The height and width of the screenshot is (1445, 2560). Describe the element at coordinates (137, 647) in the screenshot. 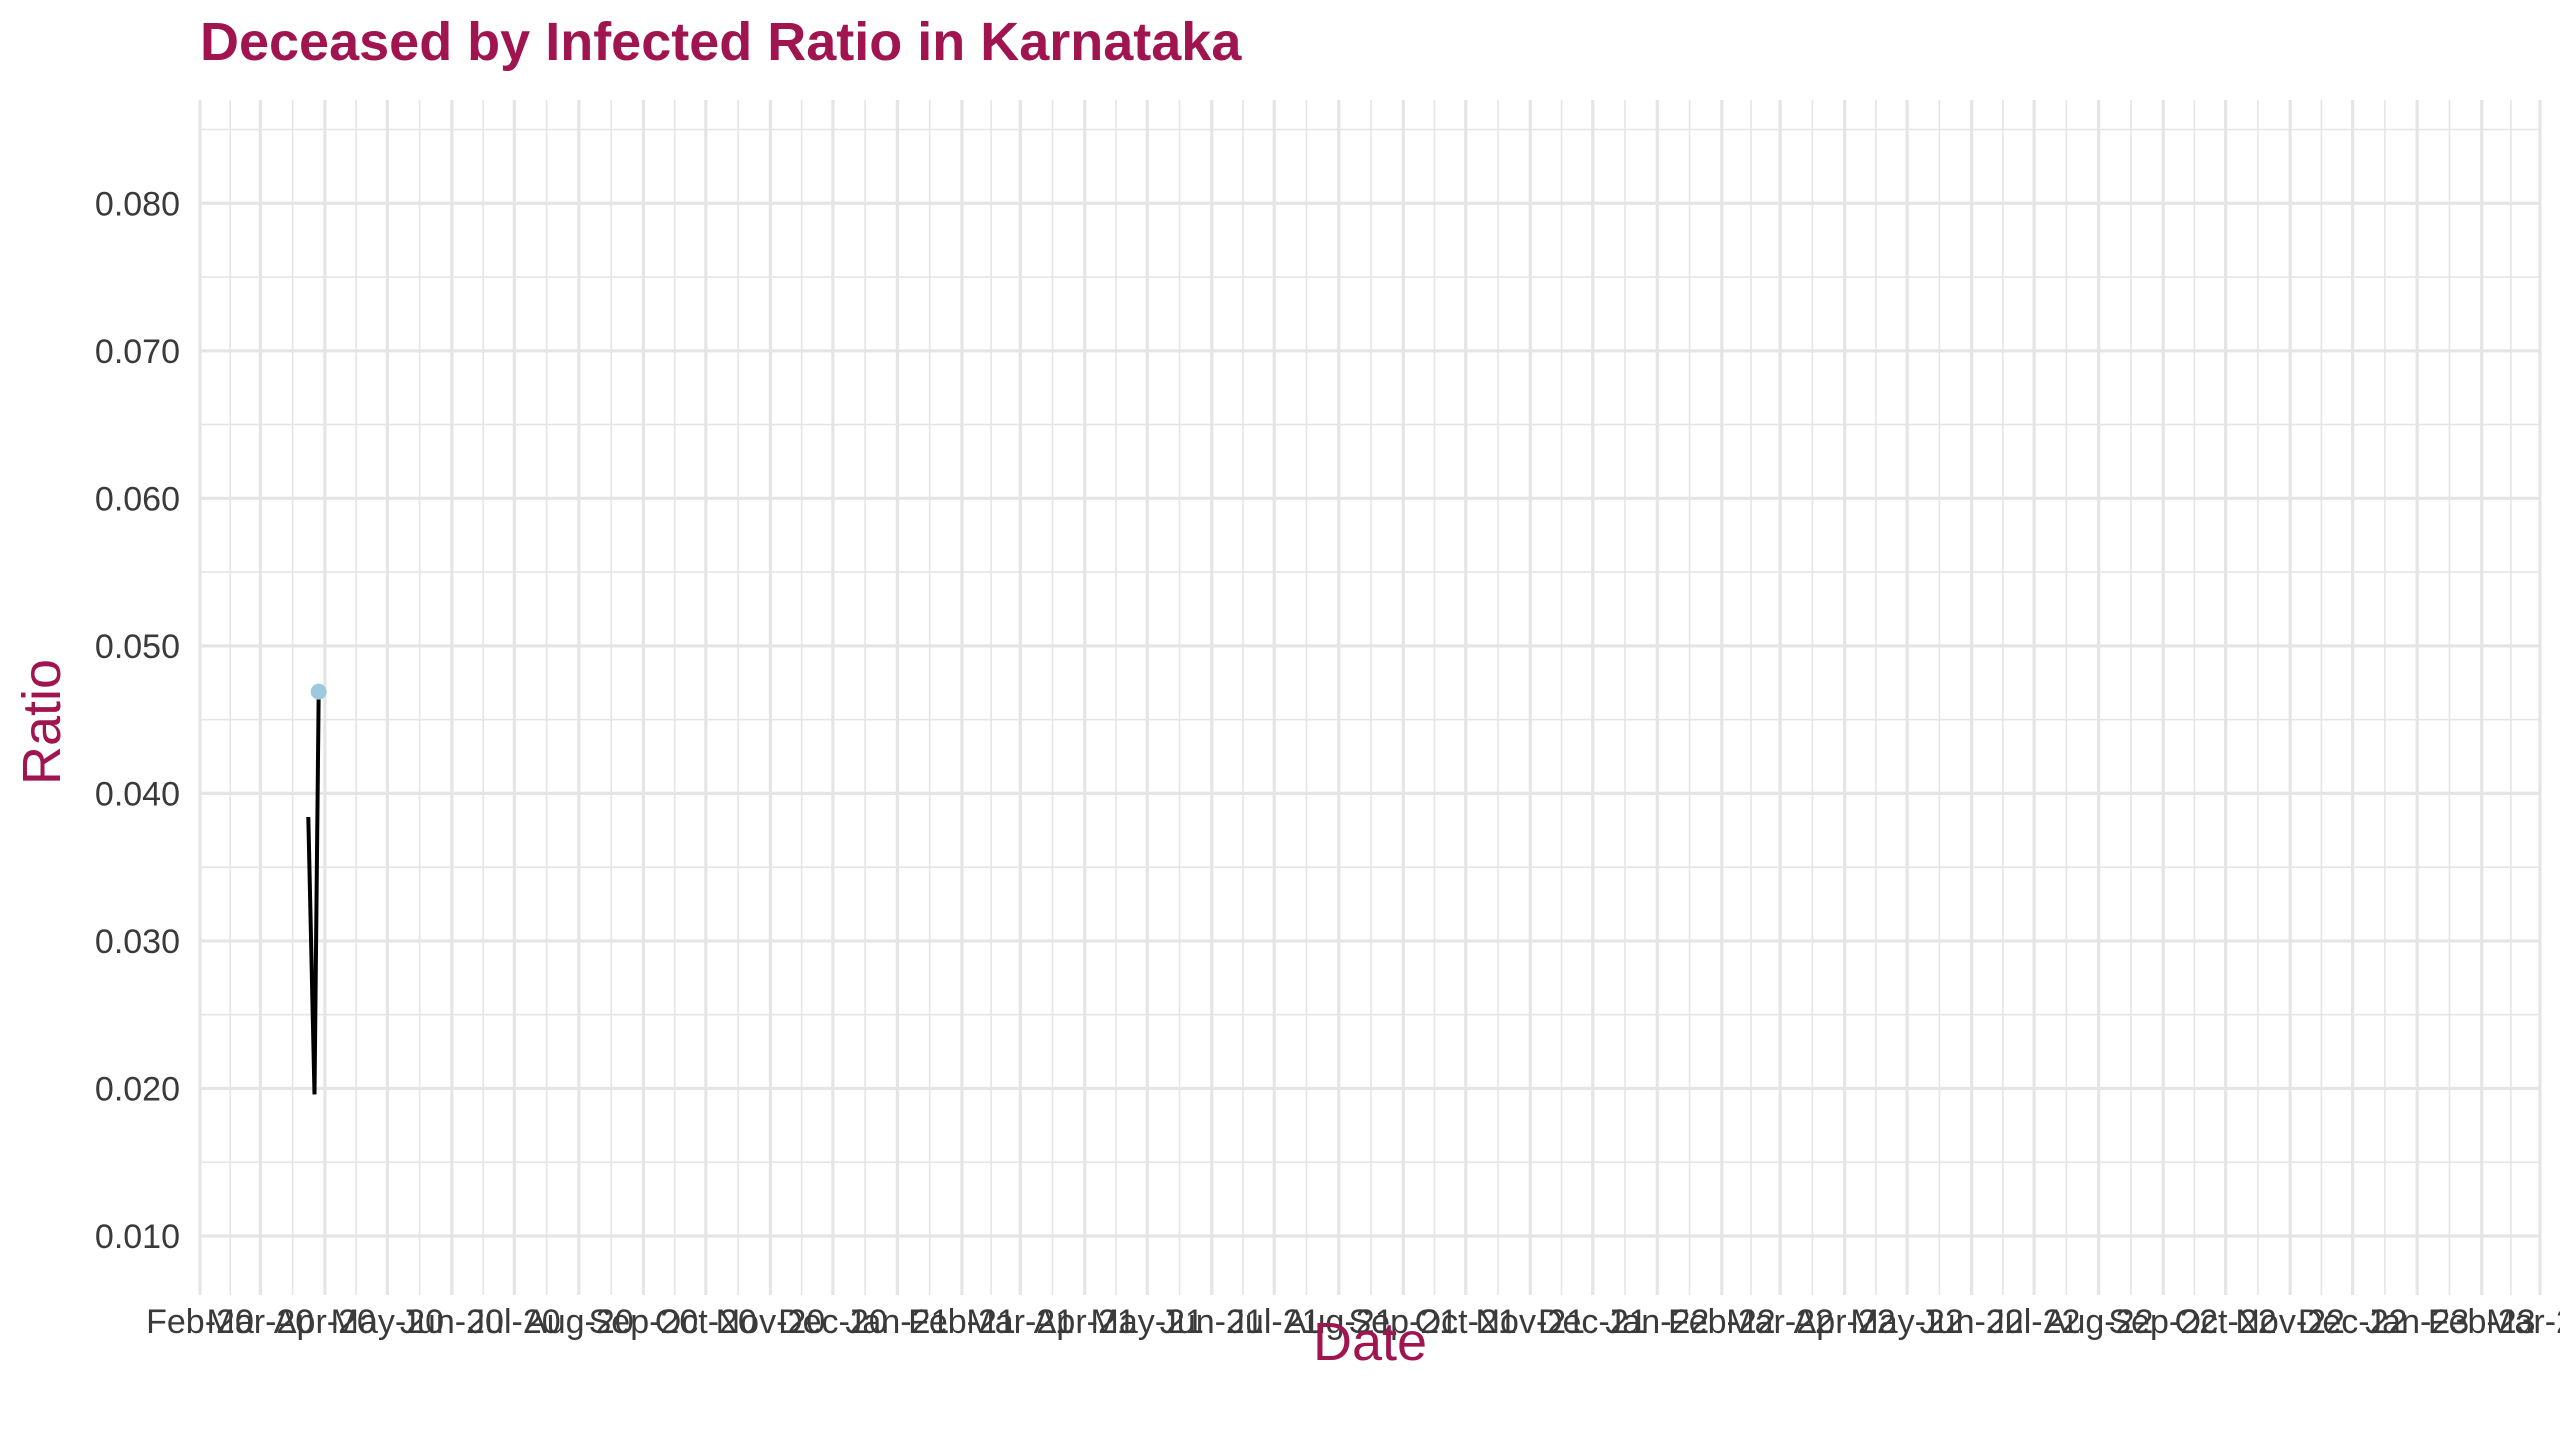

I see `y-tick-label: 0.050` at that location.